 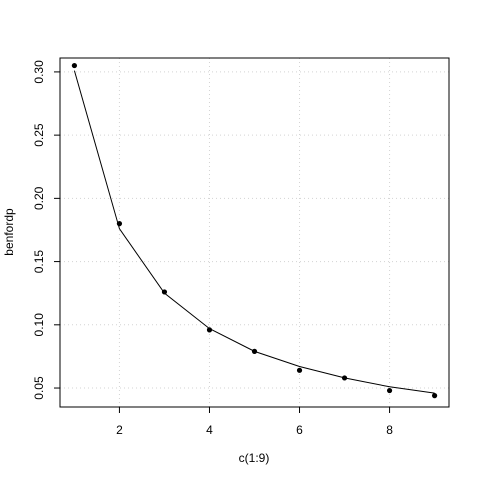 I want to click on y-tick-label: 0.10, so click(x=39, y=325).